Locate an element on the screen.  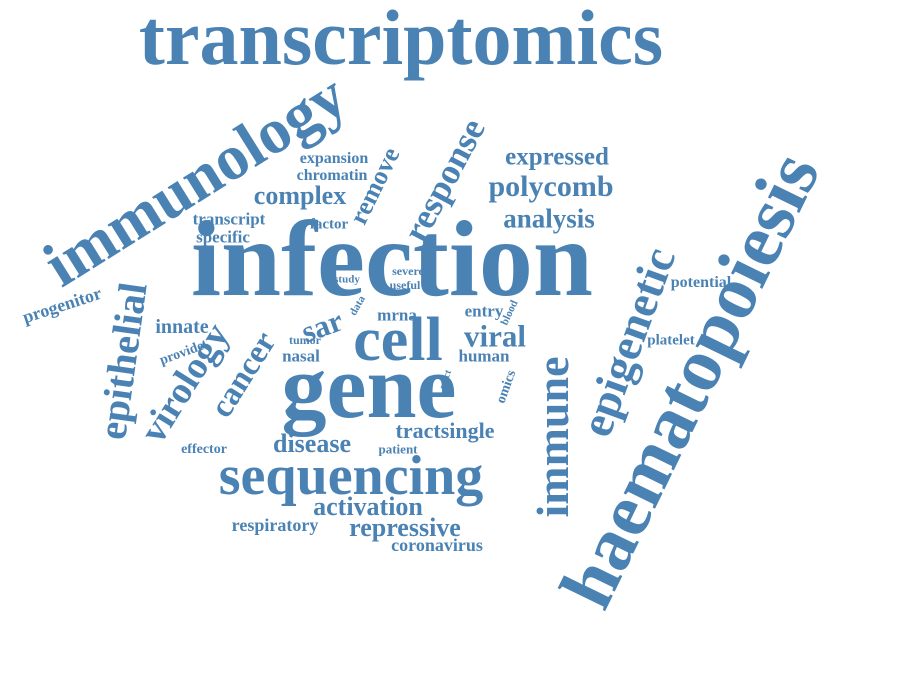
word-respiratory: respiratory is located at coordinates (275, 525).